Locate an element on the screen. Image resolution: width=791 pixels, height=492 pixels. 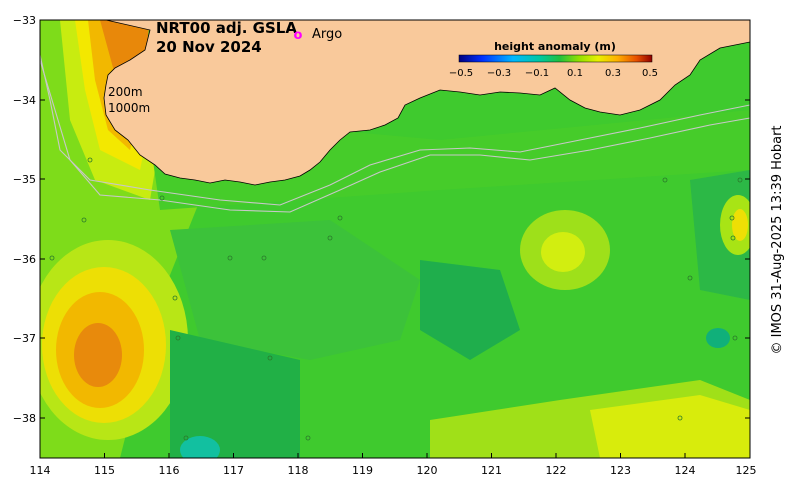
colorbar-tick-label: 0.3 is located at coordinates (613, 73).